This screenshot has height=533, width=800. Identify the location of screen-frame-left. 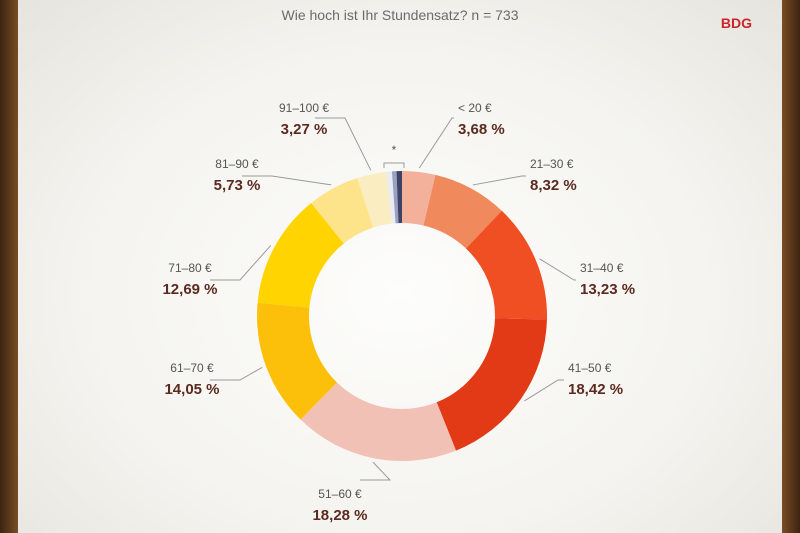
(9, 266).